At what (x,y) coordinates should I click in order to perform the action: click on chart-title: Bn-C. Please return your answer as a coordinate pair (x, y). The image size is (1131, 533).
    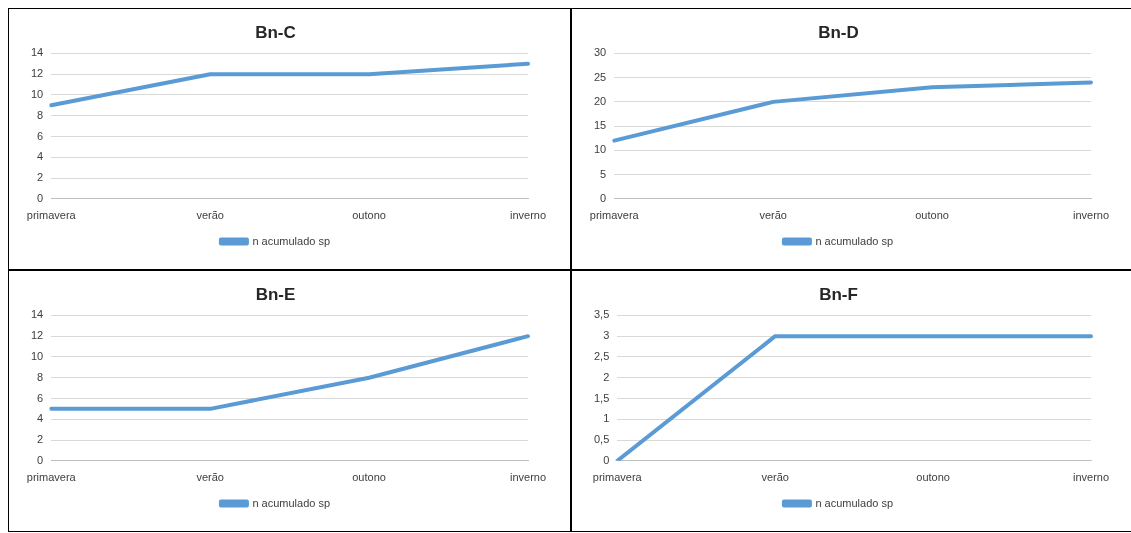
    Looking at the image, I should click on (275, 32).